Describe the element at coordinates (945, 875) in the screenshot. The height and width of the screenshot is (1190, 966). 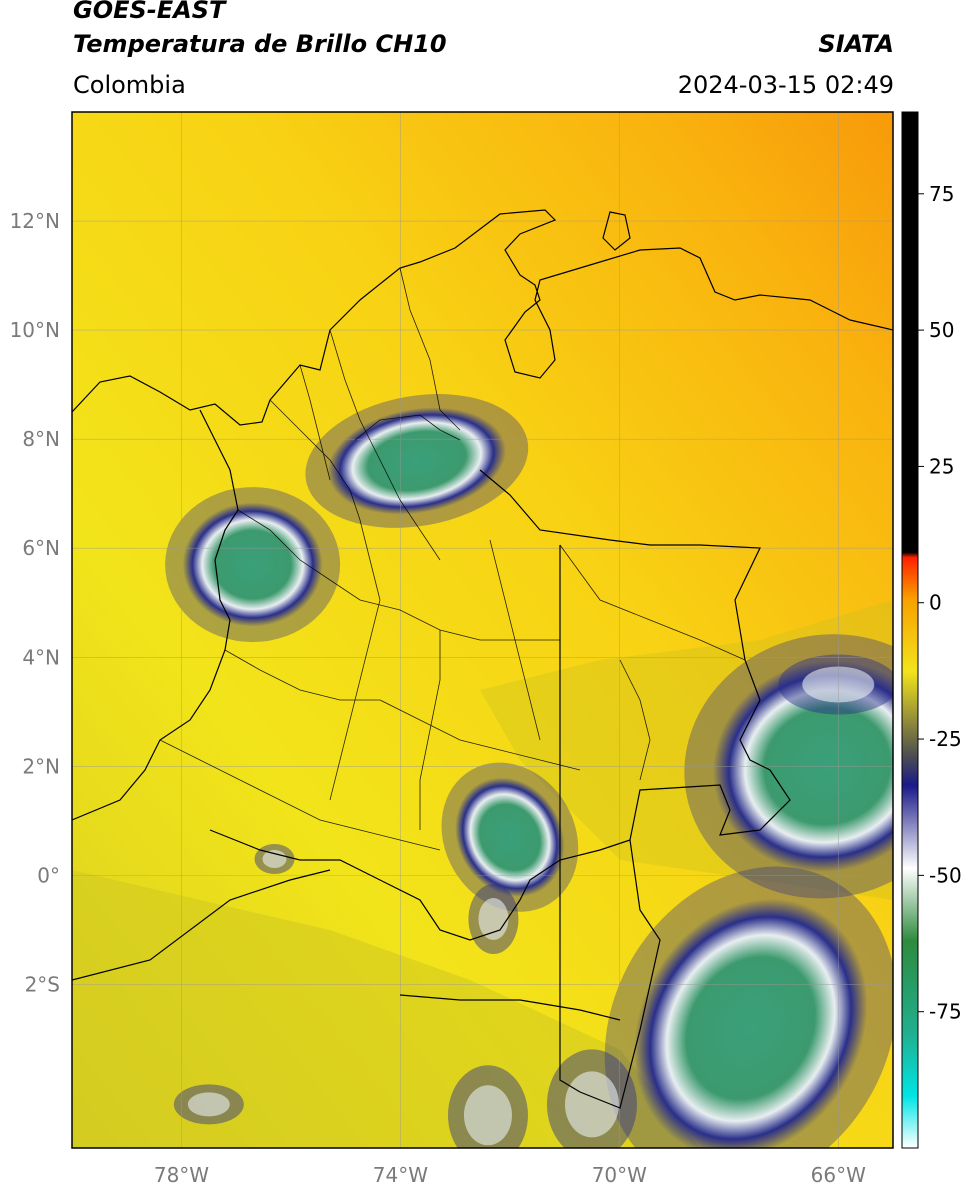
I see `colorbar-tick-label: -50` at that location.